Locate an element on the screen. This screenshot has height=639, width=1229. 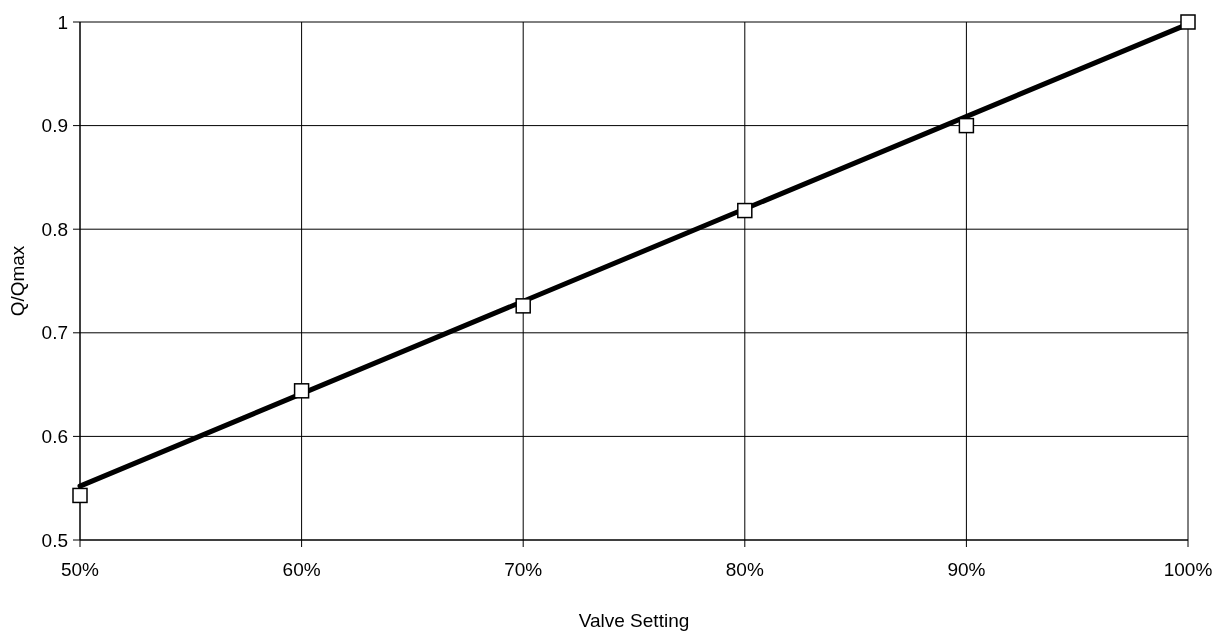
x-tick-label: 50% is located at coordinates (80, 569).